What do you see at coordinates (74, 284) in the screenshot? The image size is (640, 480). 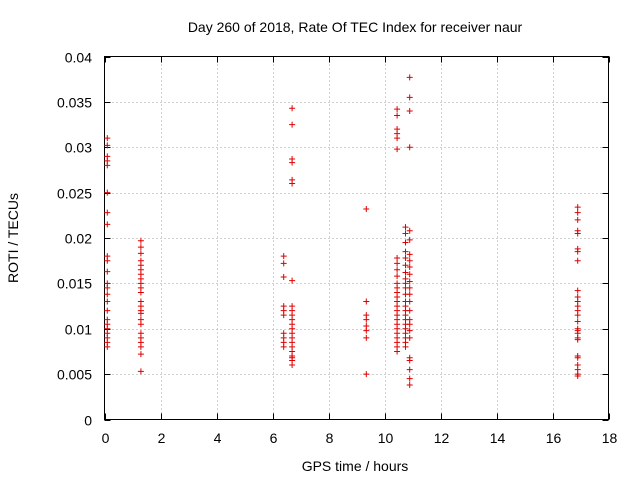 I see `y-tick-label: 0.015` at bounding box center [74, 284].